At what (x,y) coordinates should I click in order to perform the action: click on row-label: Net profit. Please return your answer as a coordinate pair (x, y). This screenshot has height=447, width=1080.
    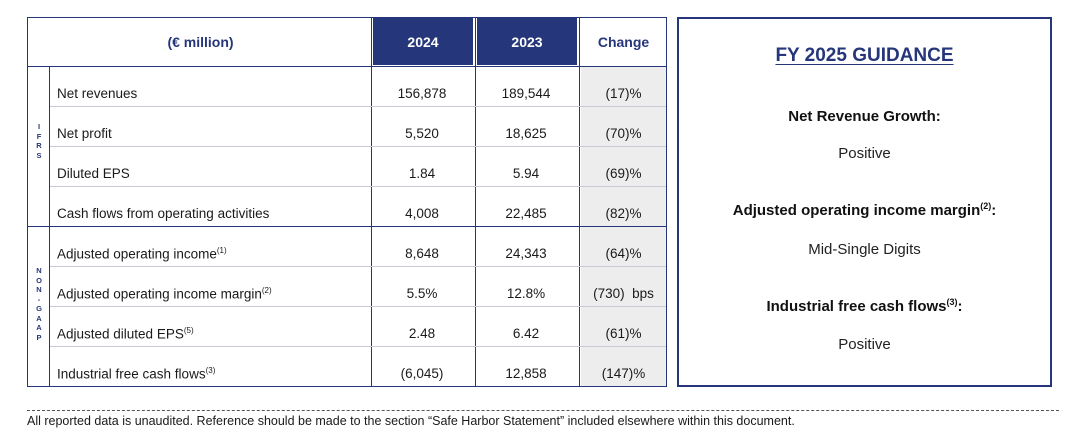
    Looking at the image, I should click on (84, 133).